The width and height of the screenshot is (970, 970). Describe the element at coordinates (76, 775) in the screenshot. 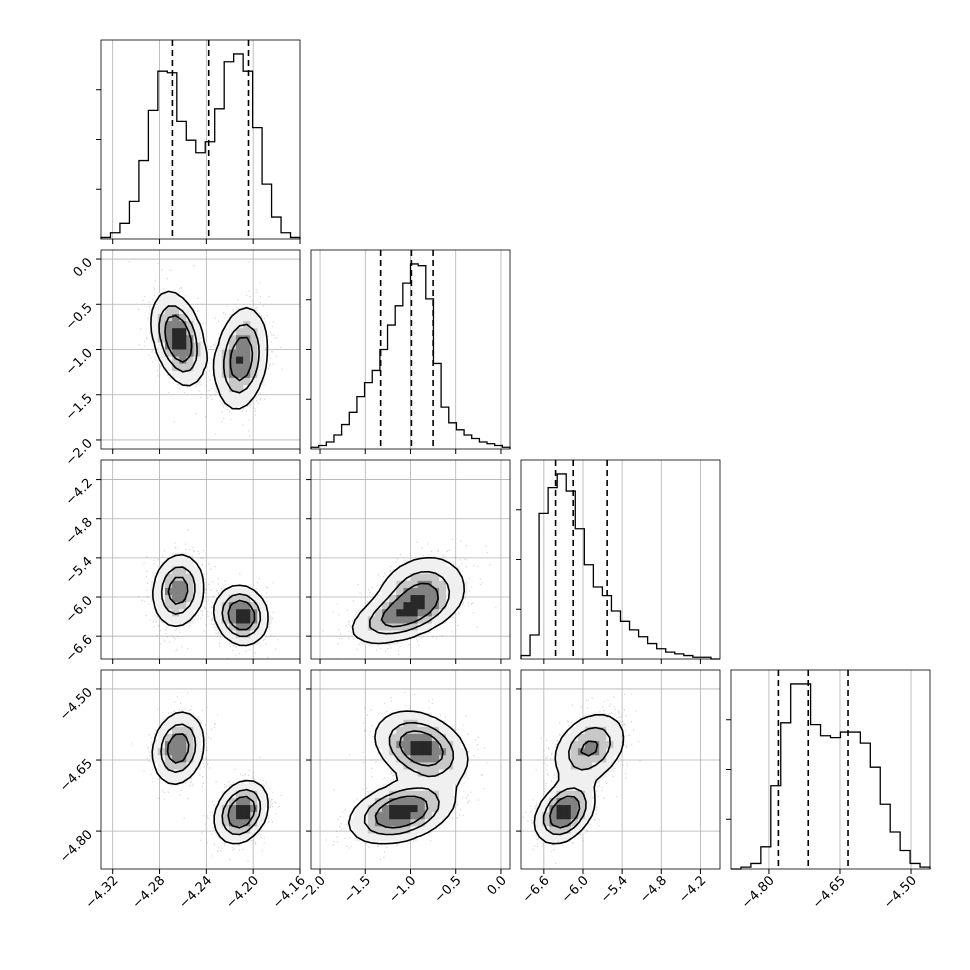

I see `y-tick-label: −4.65` at that location.